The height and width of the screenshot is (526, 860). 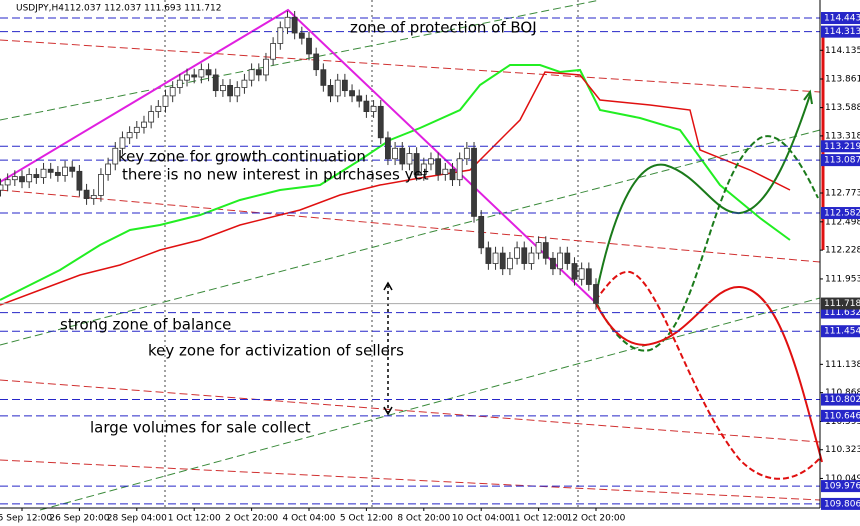 What do you see at coordinates (366, 519) in the screenshot?
I see `x-tick-label: 5 Oct 12:00` at bounding box center [366, 519].